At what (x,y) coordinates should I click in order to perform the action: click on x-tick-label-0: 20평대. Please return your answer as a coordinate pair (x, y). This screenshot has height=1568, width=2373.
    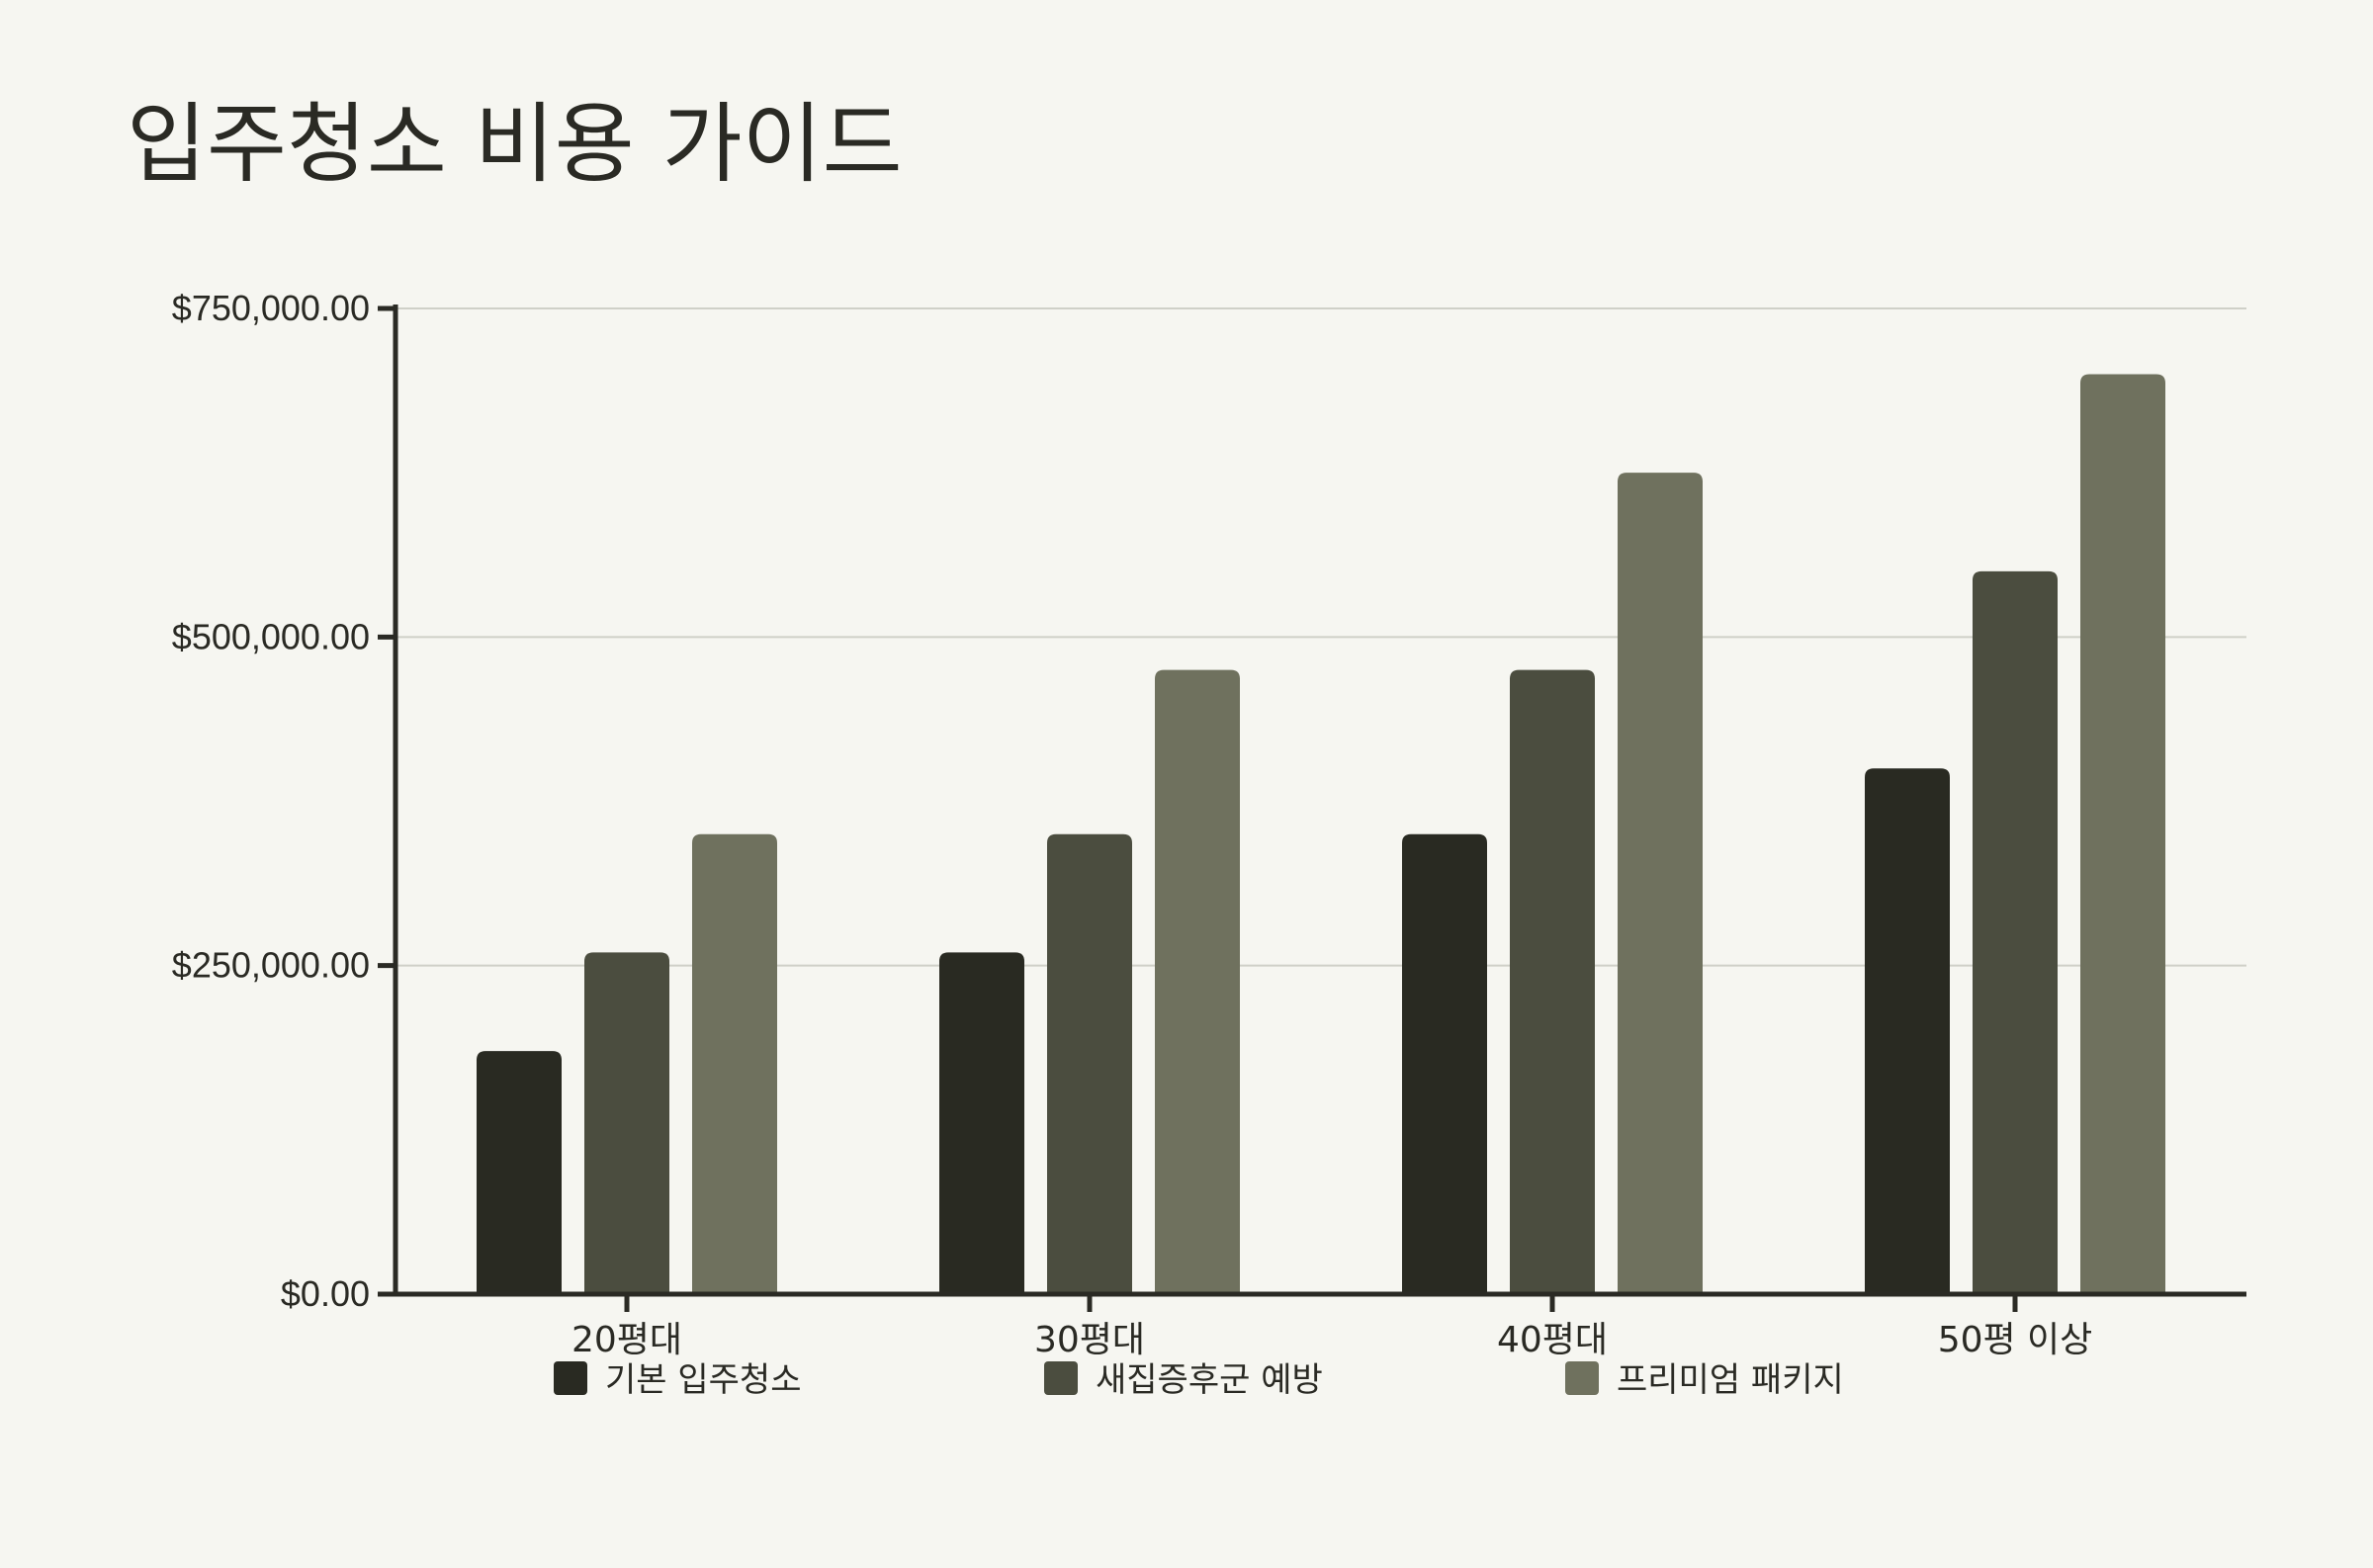
    Looking at the image, I should click on (626, 1340).